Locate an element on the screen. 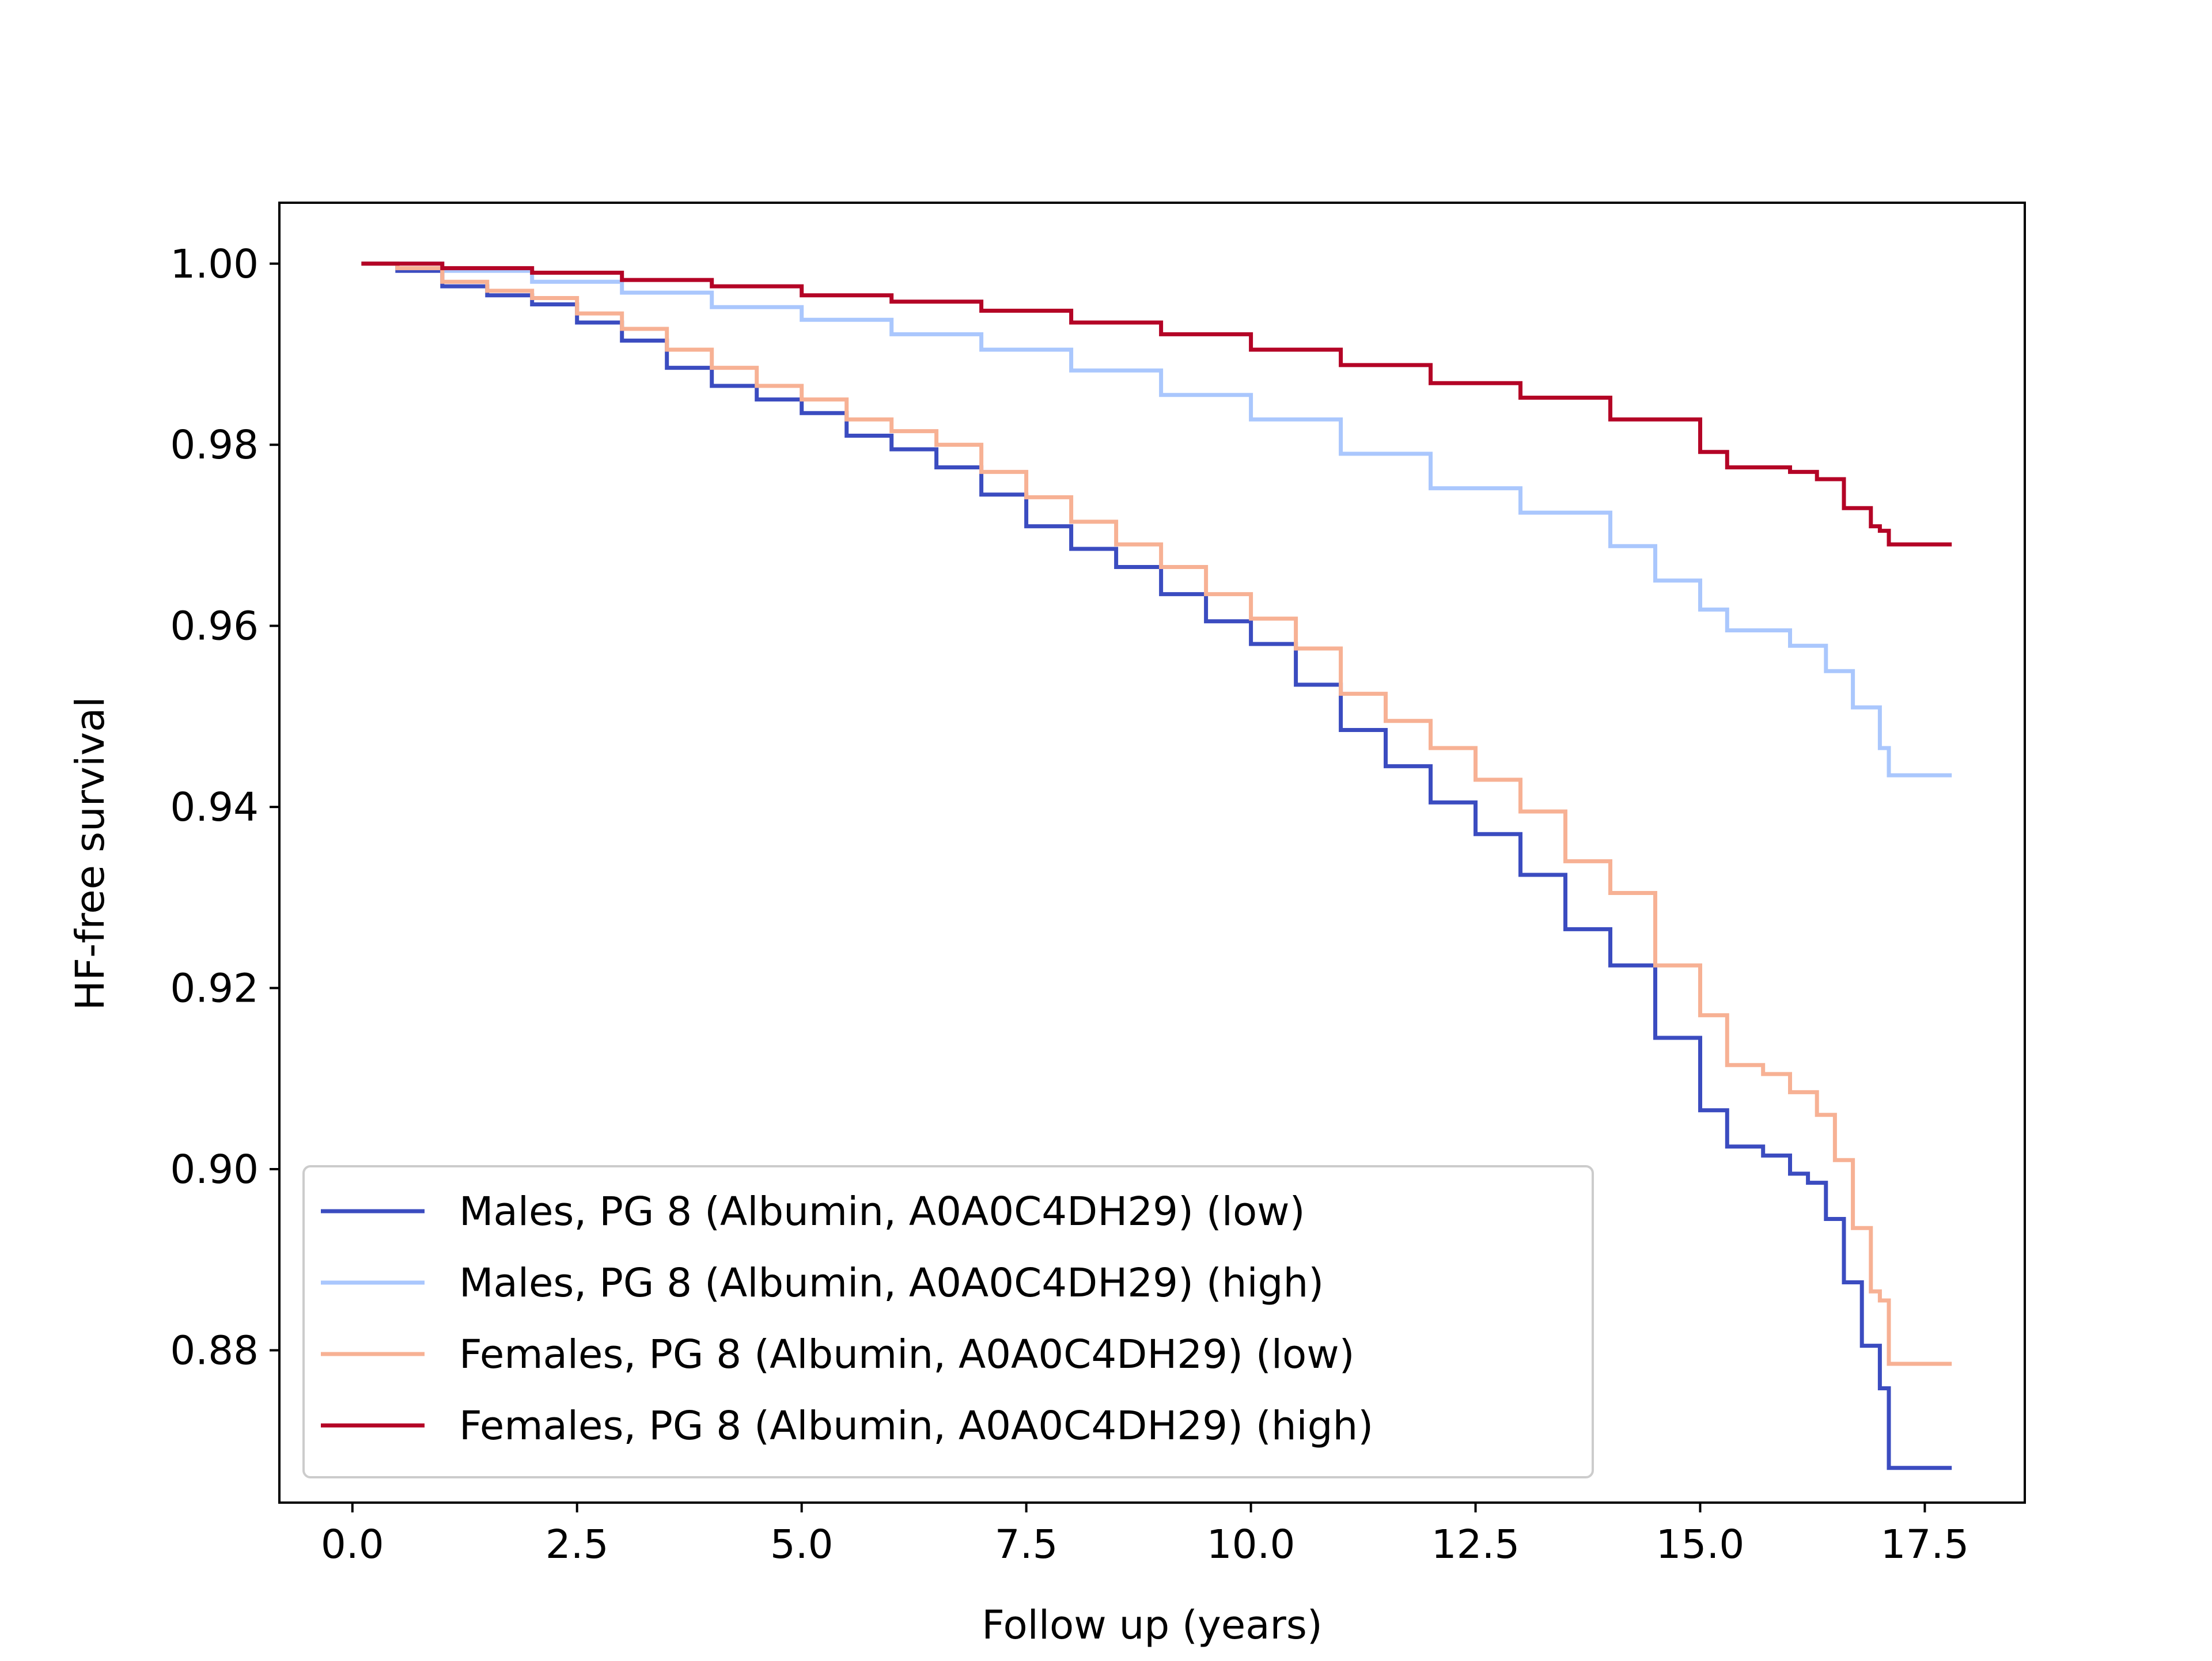 This screenshot has width=2212, height=1661. x-tick-label: 15.0 is located at coordinates (1700, 1545).